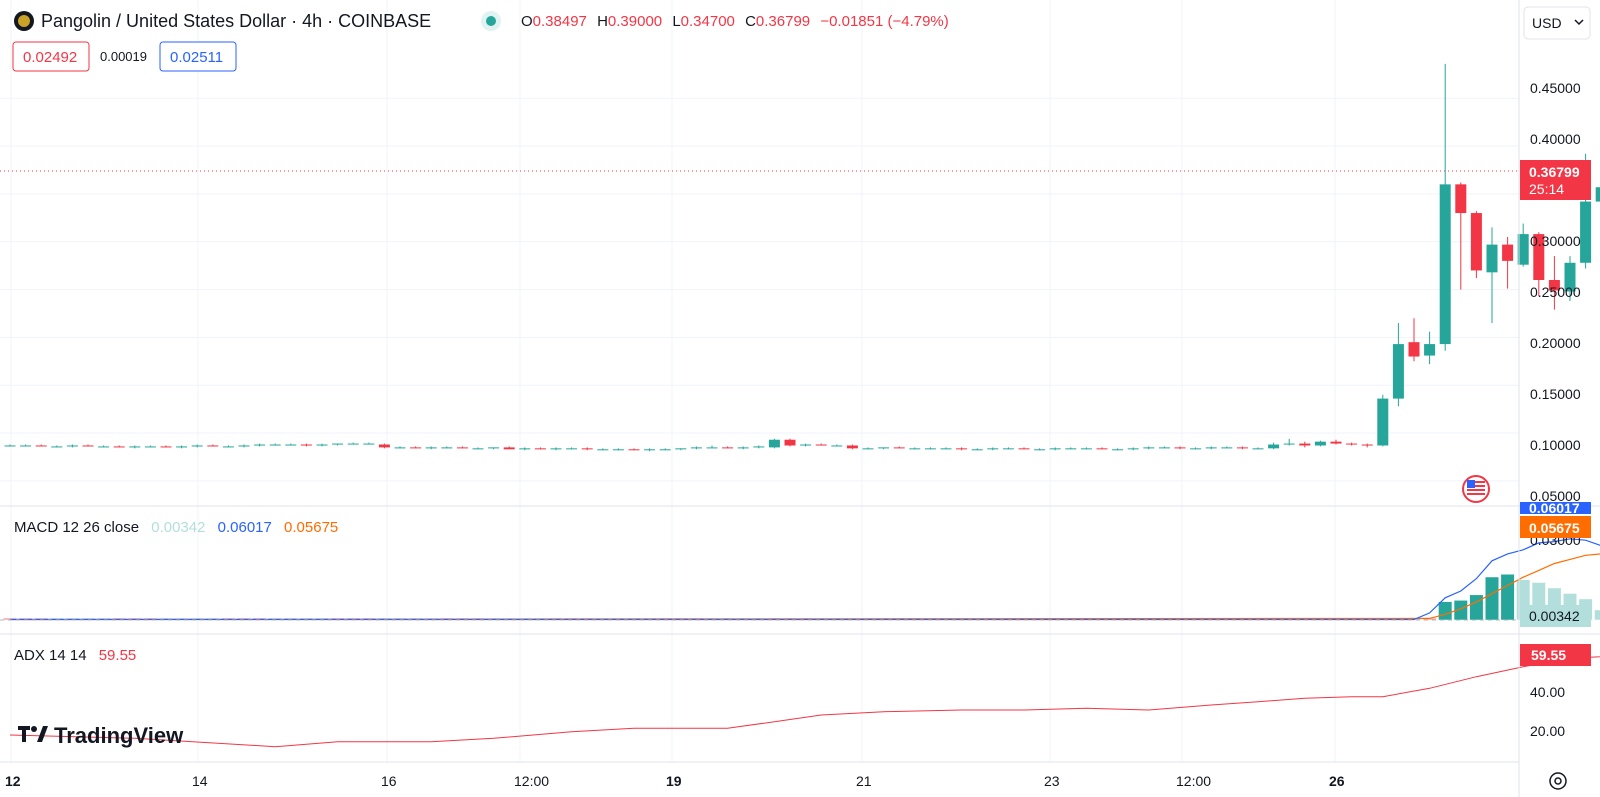 This screenshot has width=1600, height=797. What do you see at coordinates (527, 21) in the screenshot?
I see `open-label: O` at bounding box center [527, 21].